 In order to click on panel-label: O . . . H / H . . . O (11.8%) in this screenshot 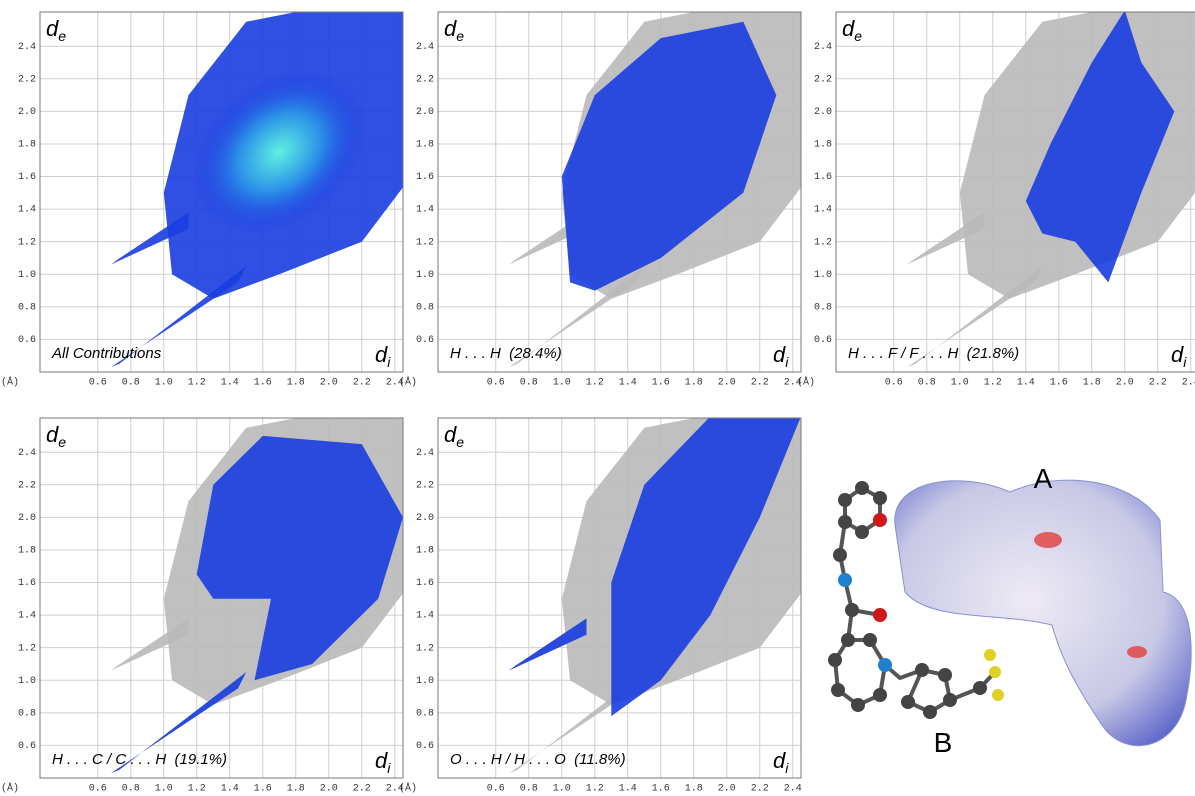, I will do `click(538, 759)`.